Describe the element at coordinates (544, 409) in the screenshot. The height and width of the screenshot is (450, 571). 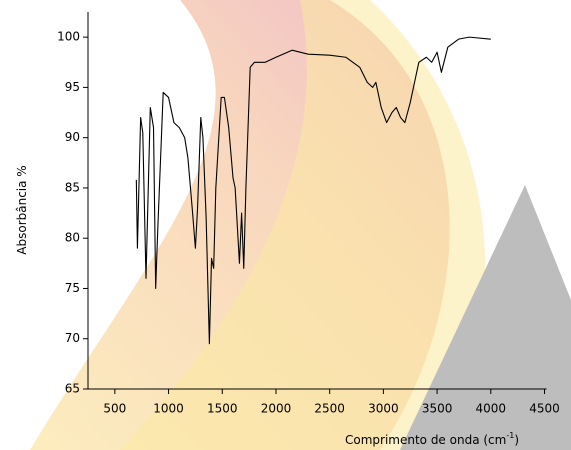
I see `x-tick-label: 4500` at that location.